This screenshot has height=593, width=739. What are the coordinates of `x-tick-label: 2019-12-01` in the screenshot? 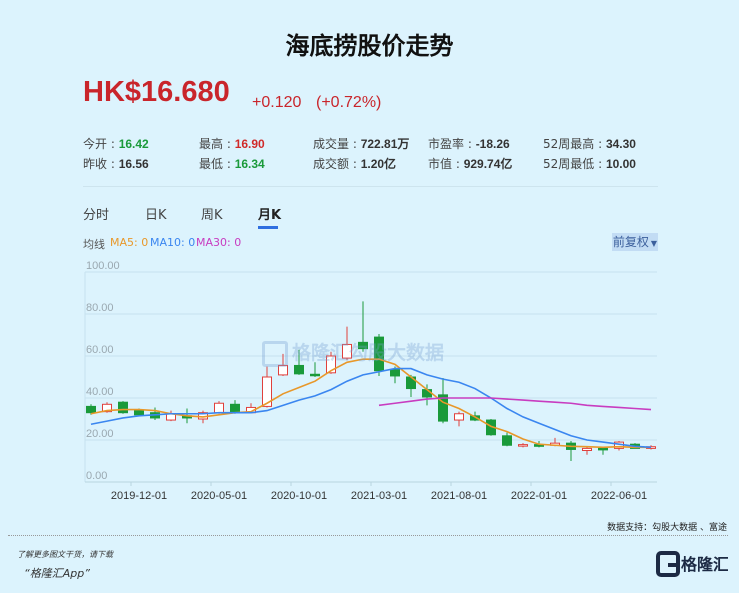 It's located at (139, 496).